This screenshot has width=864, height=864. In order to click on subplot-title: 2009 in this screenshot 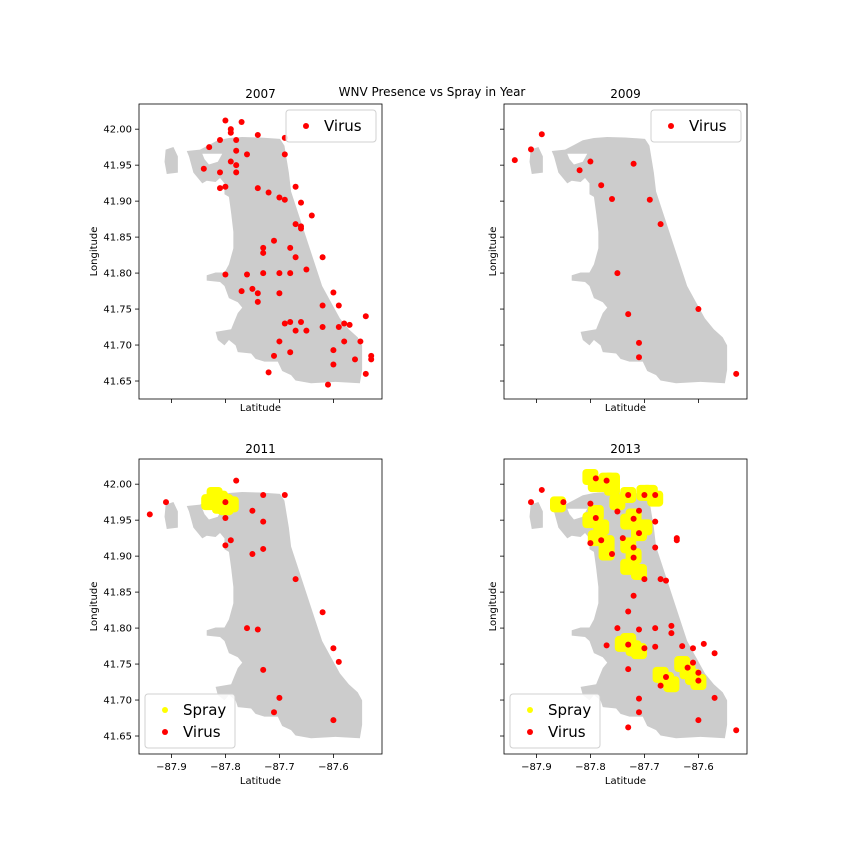, I will do `click(625, 94)`.